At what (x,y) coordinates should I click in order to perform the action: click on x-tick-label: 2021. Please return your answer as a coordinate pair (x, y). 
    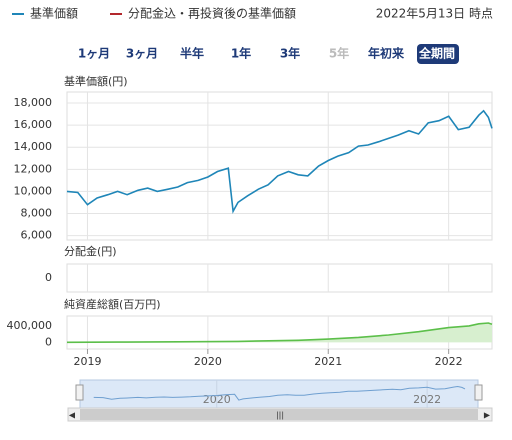
    Looking at the image, I should click on (328, 361).